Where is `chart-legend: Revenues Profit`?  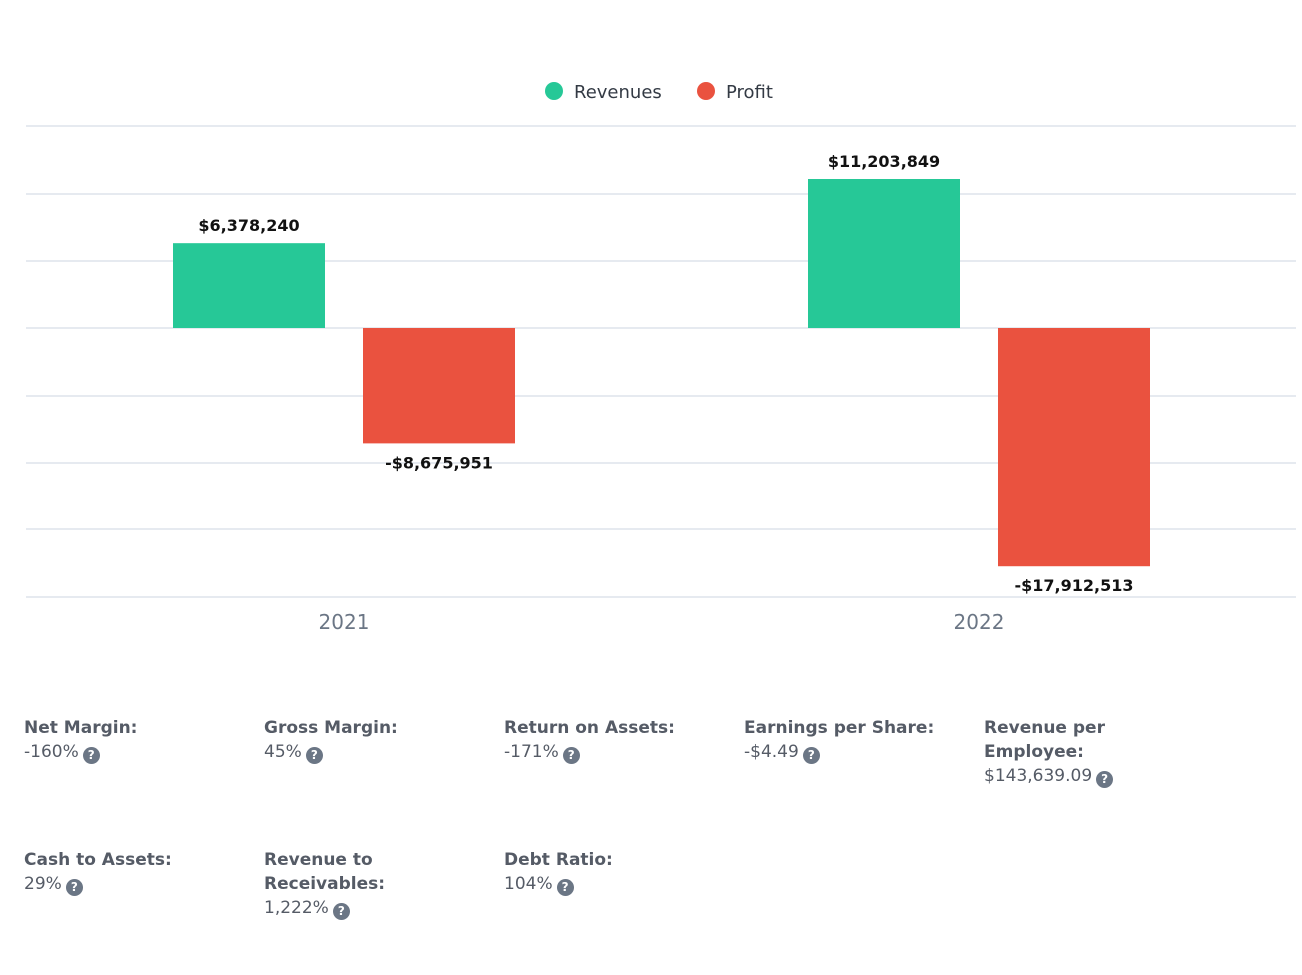
chart-legend: Revenues Profit is located at coordinates (659, 92).